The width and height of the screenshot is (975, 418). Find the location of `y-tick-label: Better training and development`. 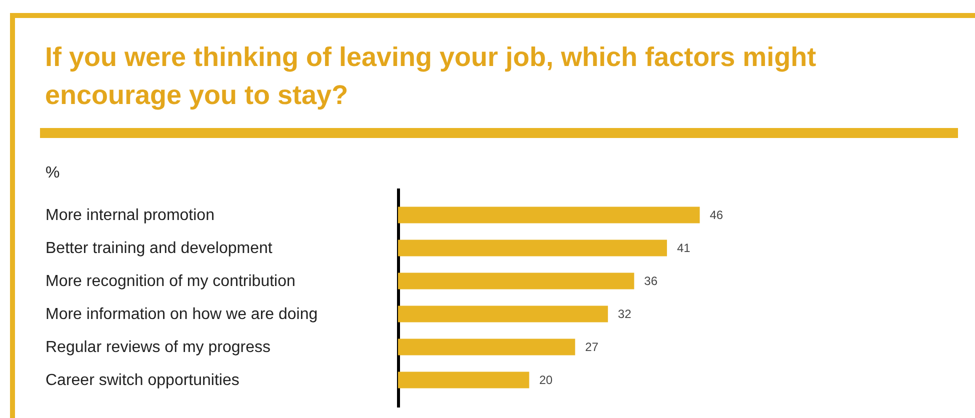

y-tick-label: Better training and development is located at coordinates (159, 249).